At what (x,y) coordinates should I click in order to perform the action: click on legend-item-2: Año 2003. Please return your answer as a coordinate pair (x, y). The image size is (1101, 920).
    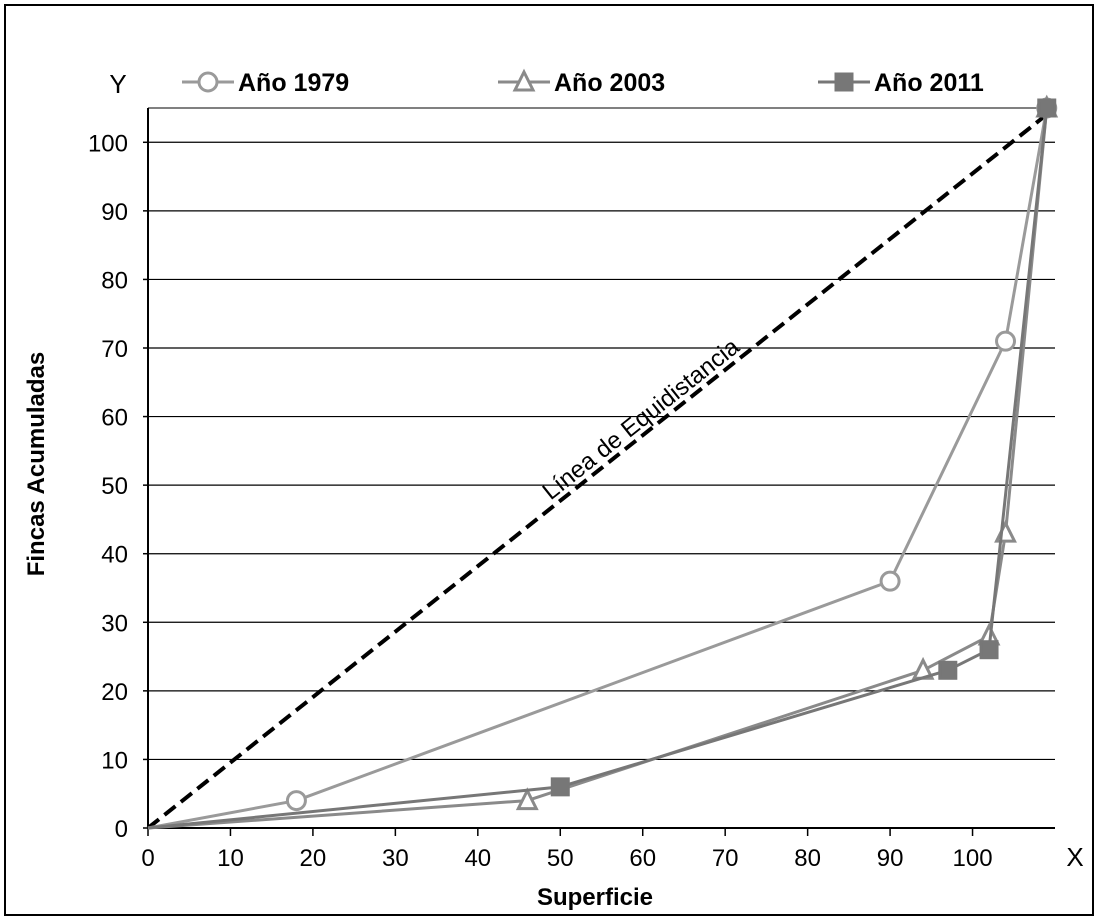
    Looking at the image, I should click on (581, 82).